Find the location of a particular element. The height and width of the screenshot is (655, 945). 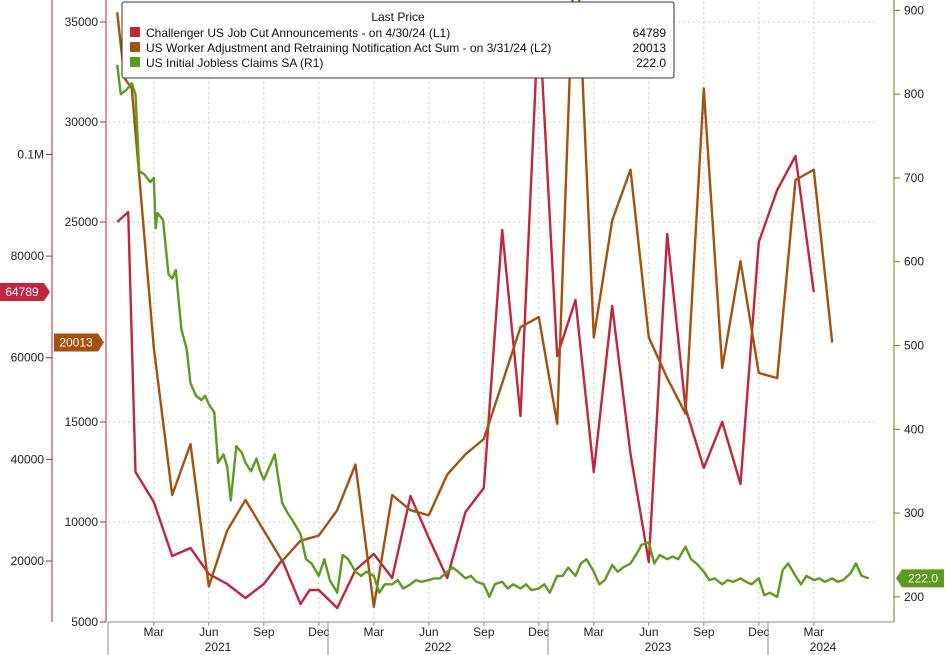

r1-tick-label: 300 is located at coordinates (914, 513).